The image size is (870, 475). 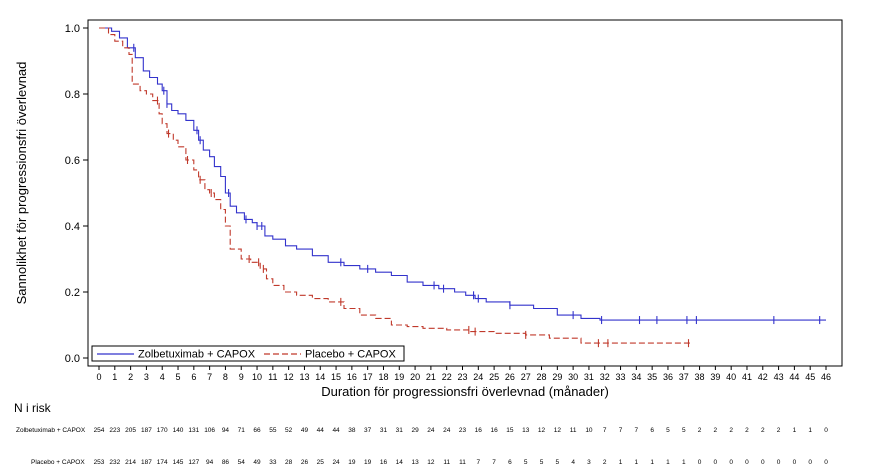 I want to click on x-tick-label: 22, so click(x=447, y=377).